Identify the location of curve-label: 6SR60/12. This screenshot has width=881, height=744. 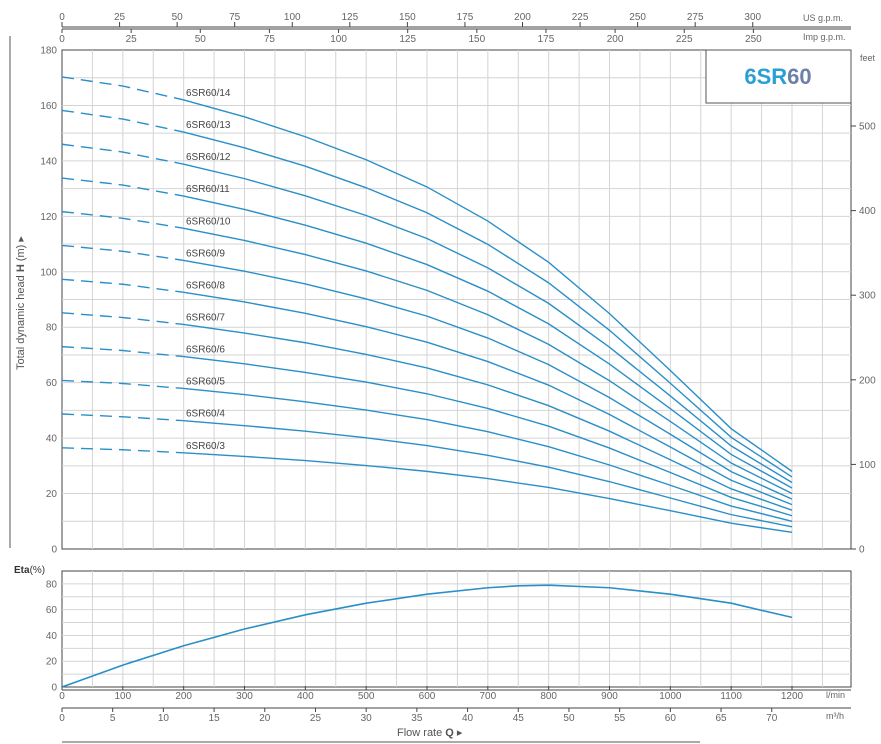
(208, 157).